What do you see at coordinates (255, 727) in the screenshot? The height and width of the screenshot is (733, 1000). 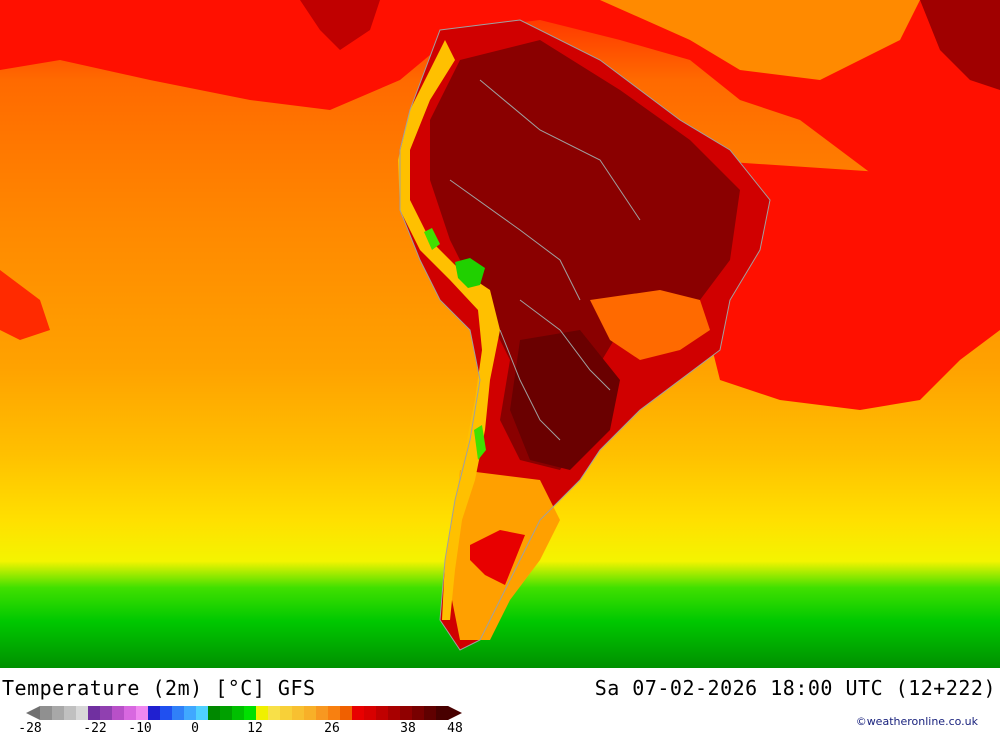 I see `scale-tick-label: 12` at bounding box center [255, 727].